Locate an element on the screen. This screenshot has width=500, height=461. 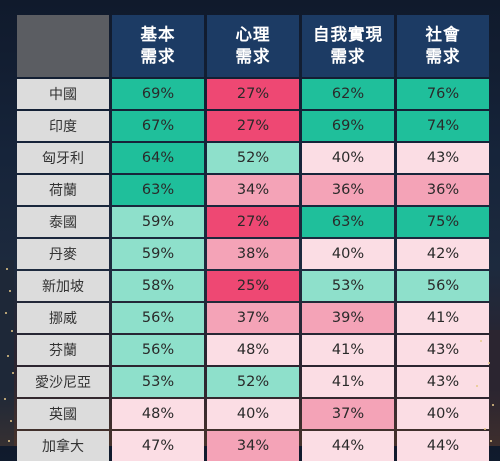
column-header: 心理 需求 is located at coordinates (253, 46).